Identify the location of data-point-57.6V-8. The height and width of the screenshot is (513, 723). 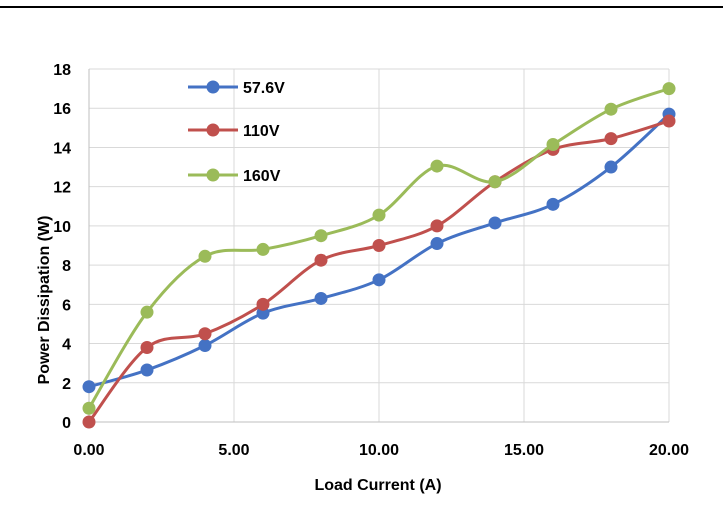
(321, 298).